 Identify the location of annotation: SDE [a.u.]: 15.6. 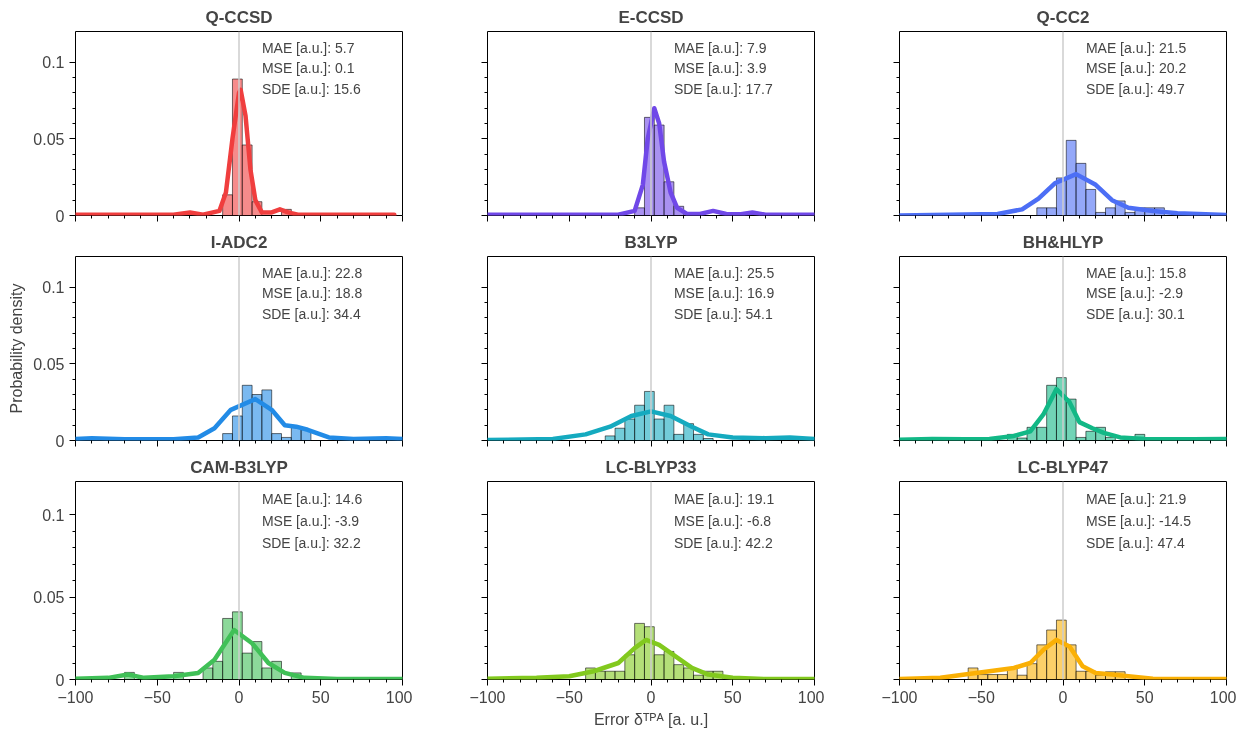
(311, 88).